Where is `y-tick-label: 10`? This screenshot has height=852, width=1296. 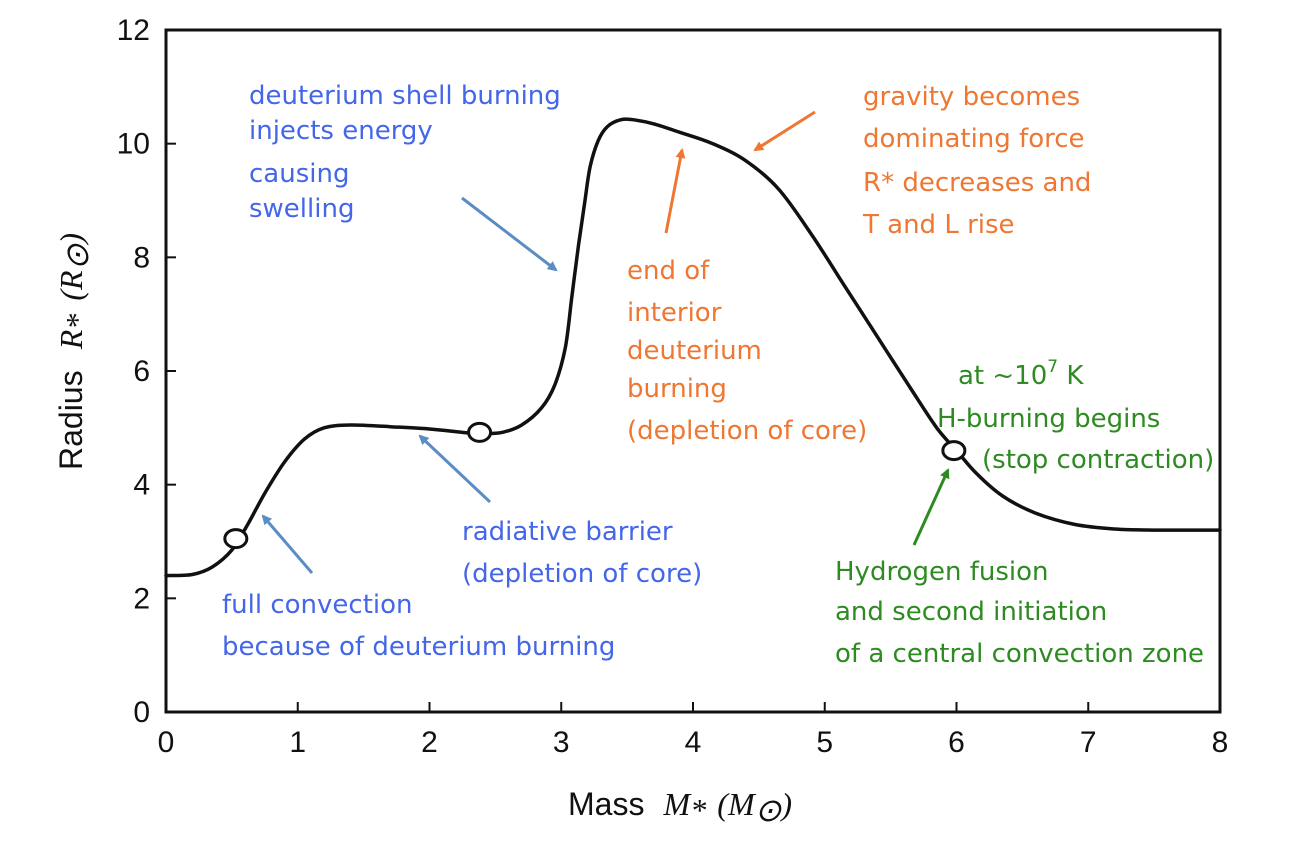 y-tick-label: 10 is located at coordinates (133, 144).